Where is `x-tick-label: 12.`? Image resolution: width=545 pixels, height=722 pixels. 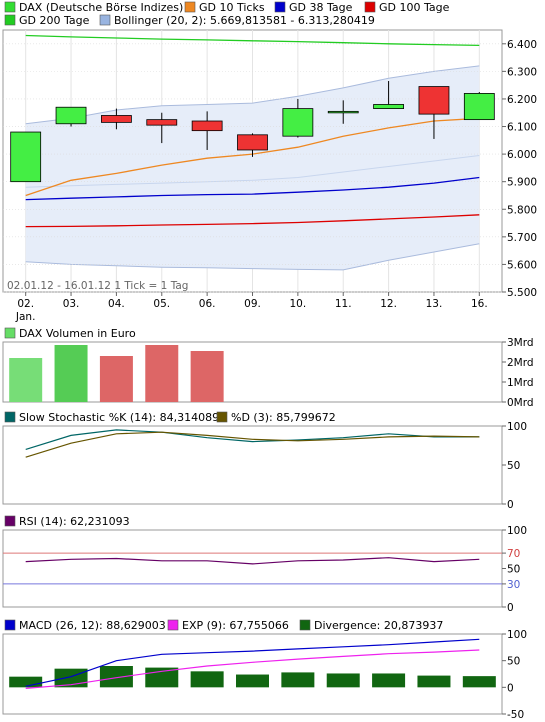 x-tick-label: 12. is located at coordinates (388, 304).